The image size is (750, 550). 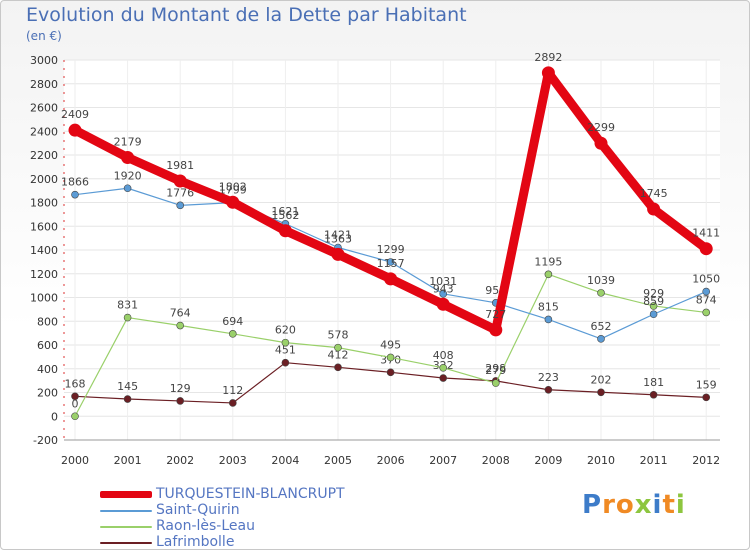 I want to click on y-tick-label: 800, so click(x=47, y=321).